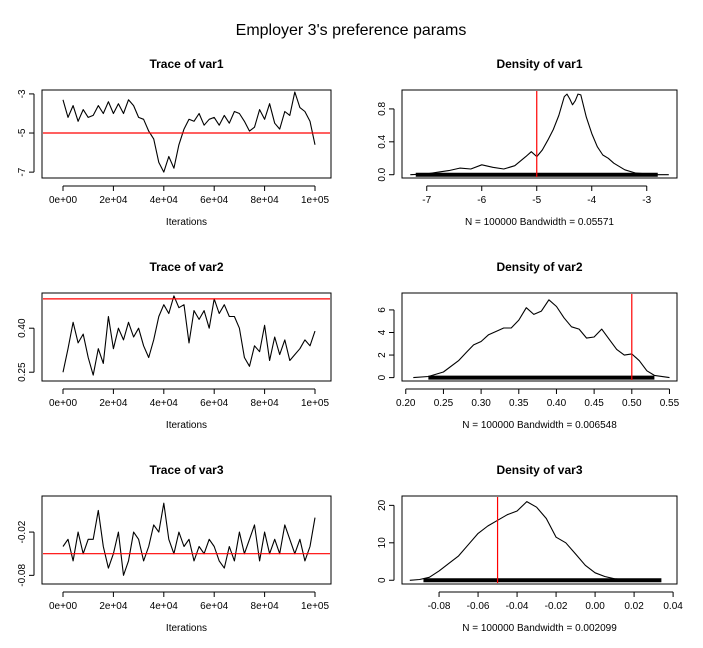  I want to click on y-tick-label: 0.40, so click(22, 328).